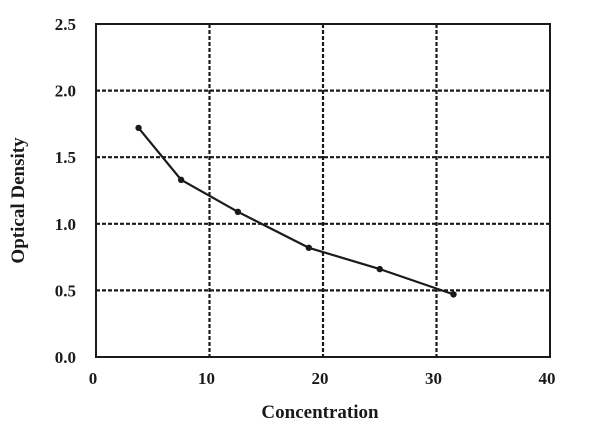 This screenshot has height=445, width=600. I want to click on x-tick-label: 10, so click(206, 378).